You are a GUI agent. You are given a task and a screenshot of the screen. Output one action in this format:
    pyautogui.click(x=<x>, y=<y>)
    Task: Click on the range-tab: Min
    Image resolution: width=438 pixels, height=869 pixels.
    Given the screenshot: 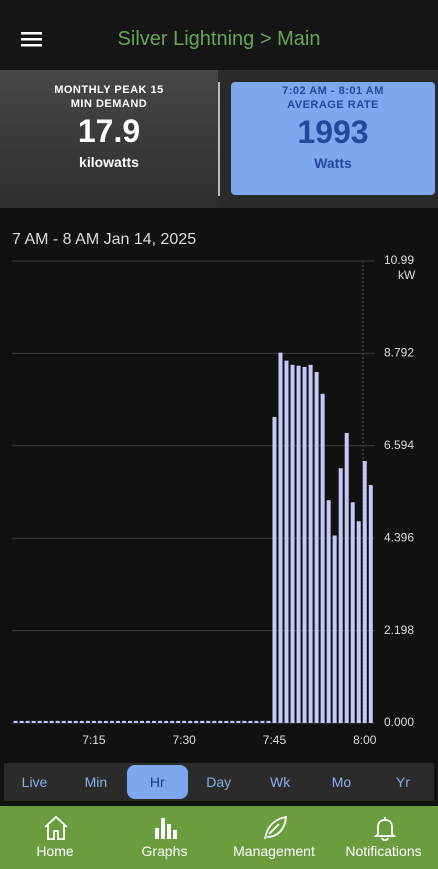 What is the action you would take?
    pyautogui.click(x=96, y=782)
    